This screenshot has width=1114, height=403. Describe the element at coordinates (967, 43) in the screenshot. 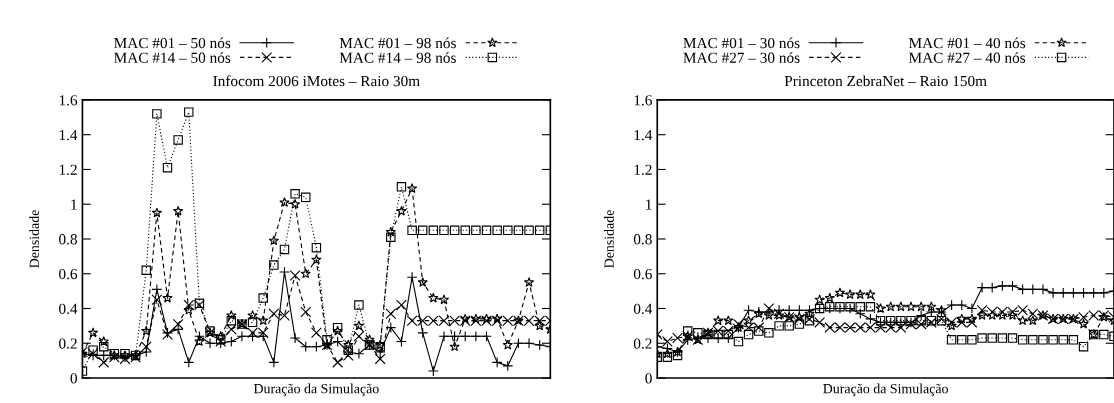

I see `legend-label: MAC #01 – 40 nós` at that location.